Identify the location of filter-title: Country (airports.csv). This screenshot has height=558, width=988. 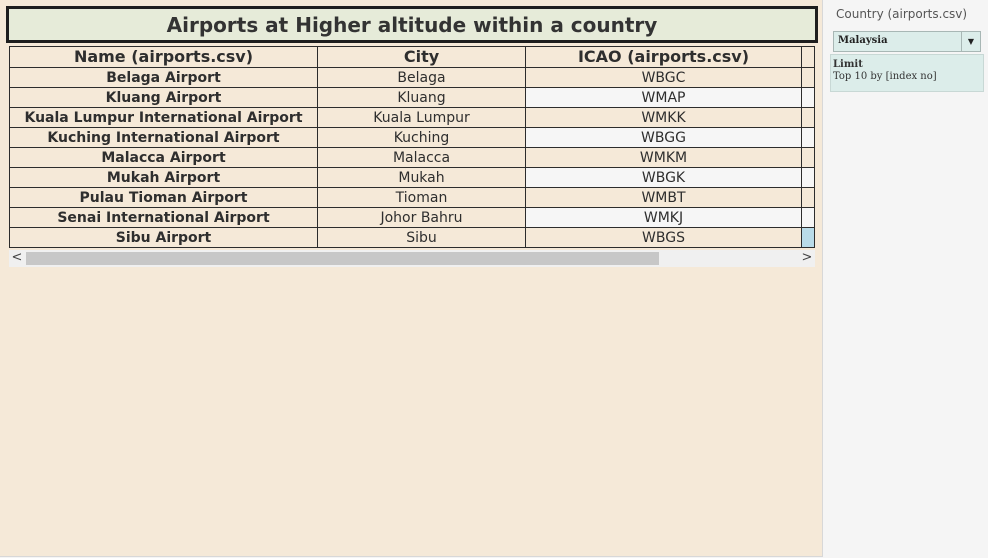
(902, 14).